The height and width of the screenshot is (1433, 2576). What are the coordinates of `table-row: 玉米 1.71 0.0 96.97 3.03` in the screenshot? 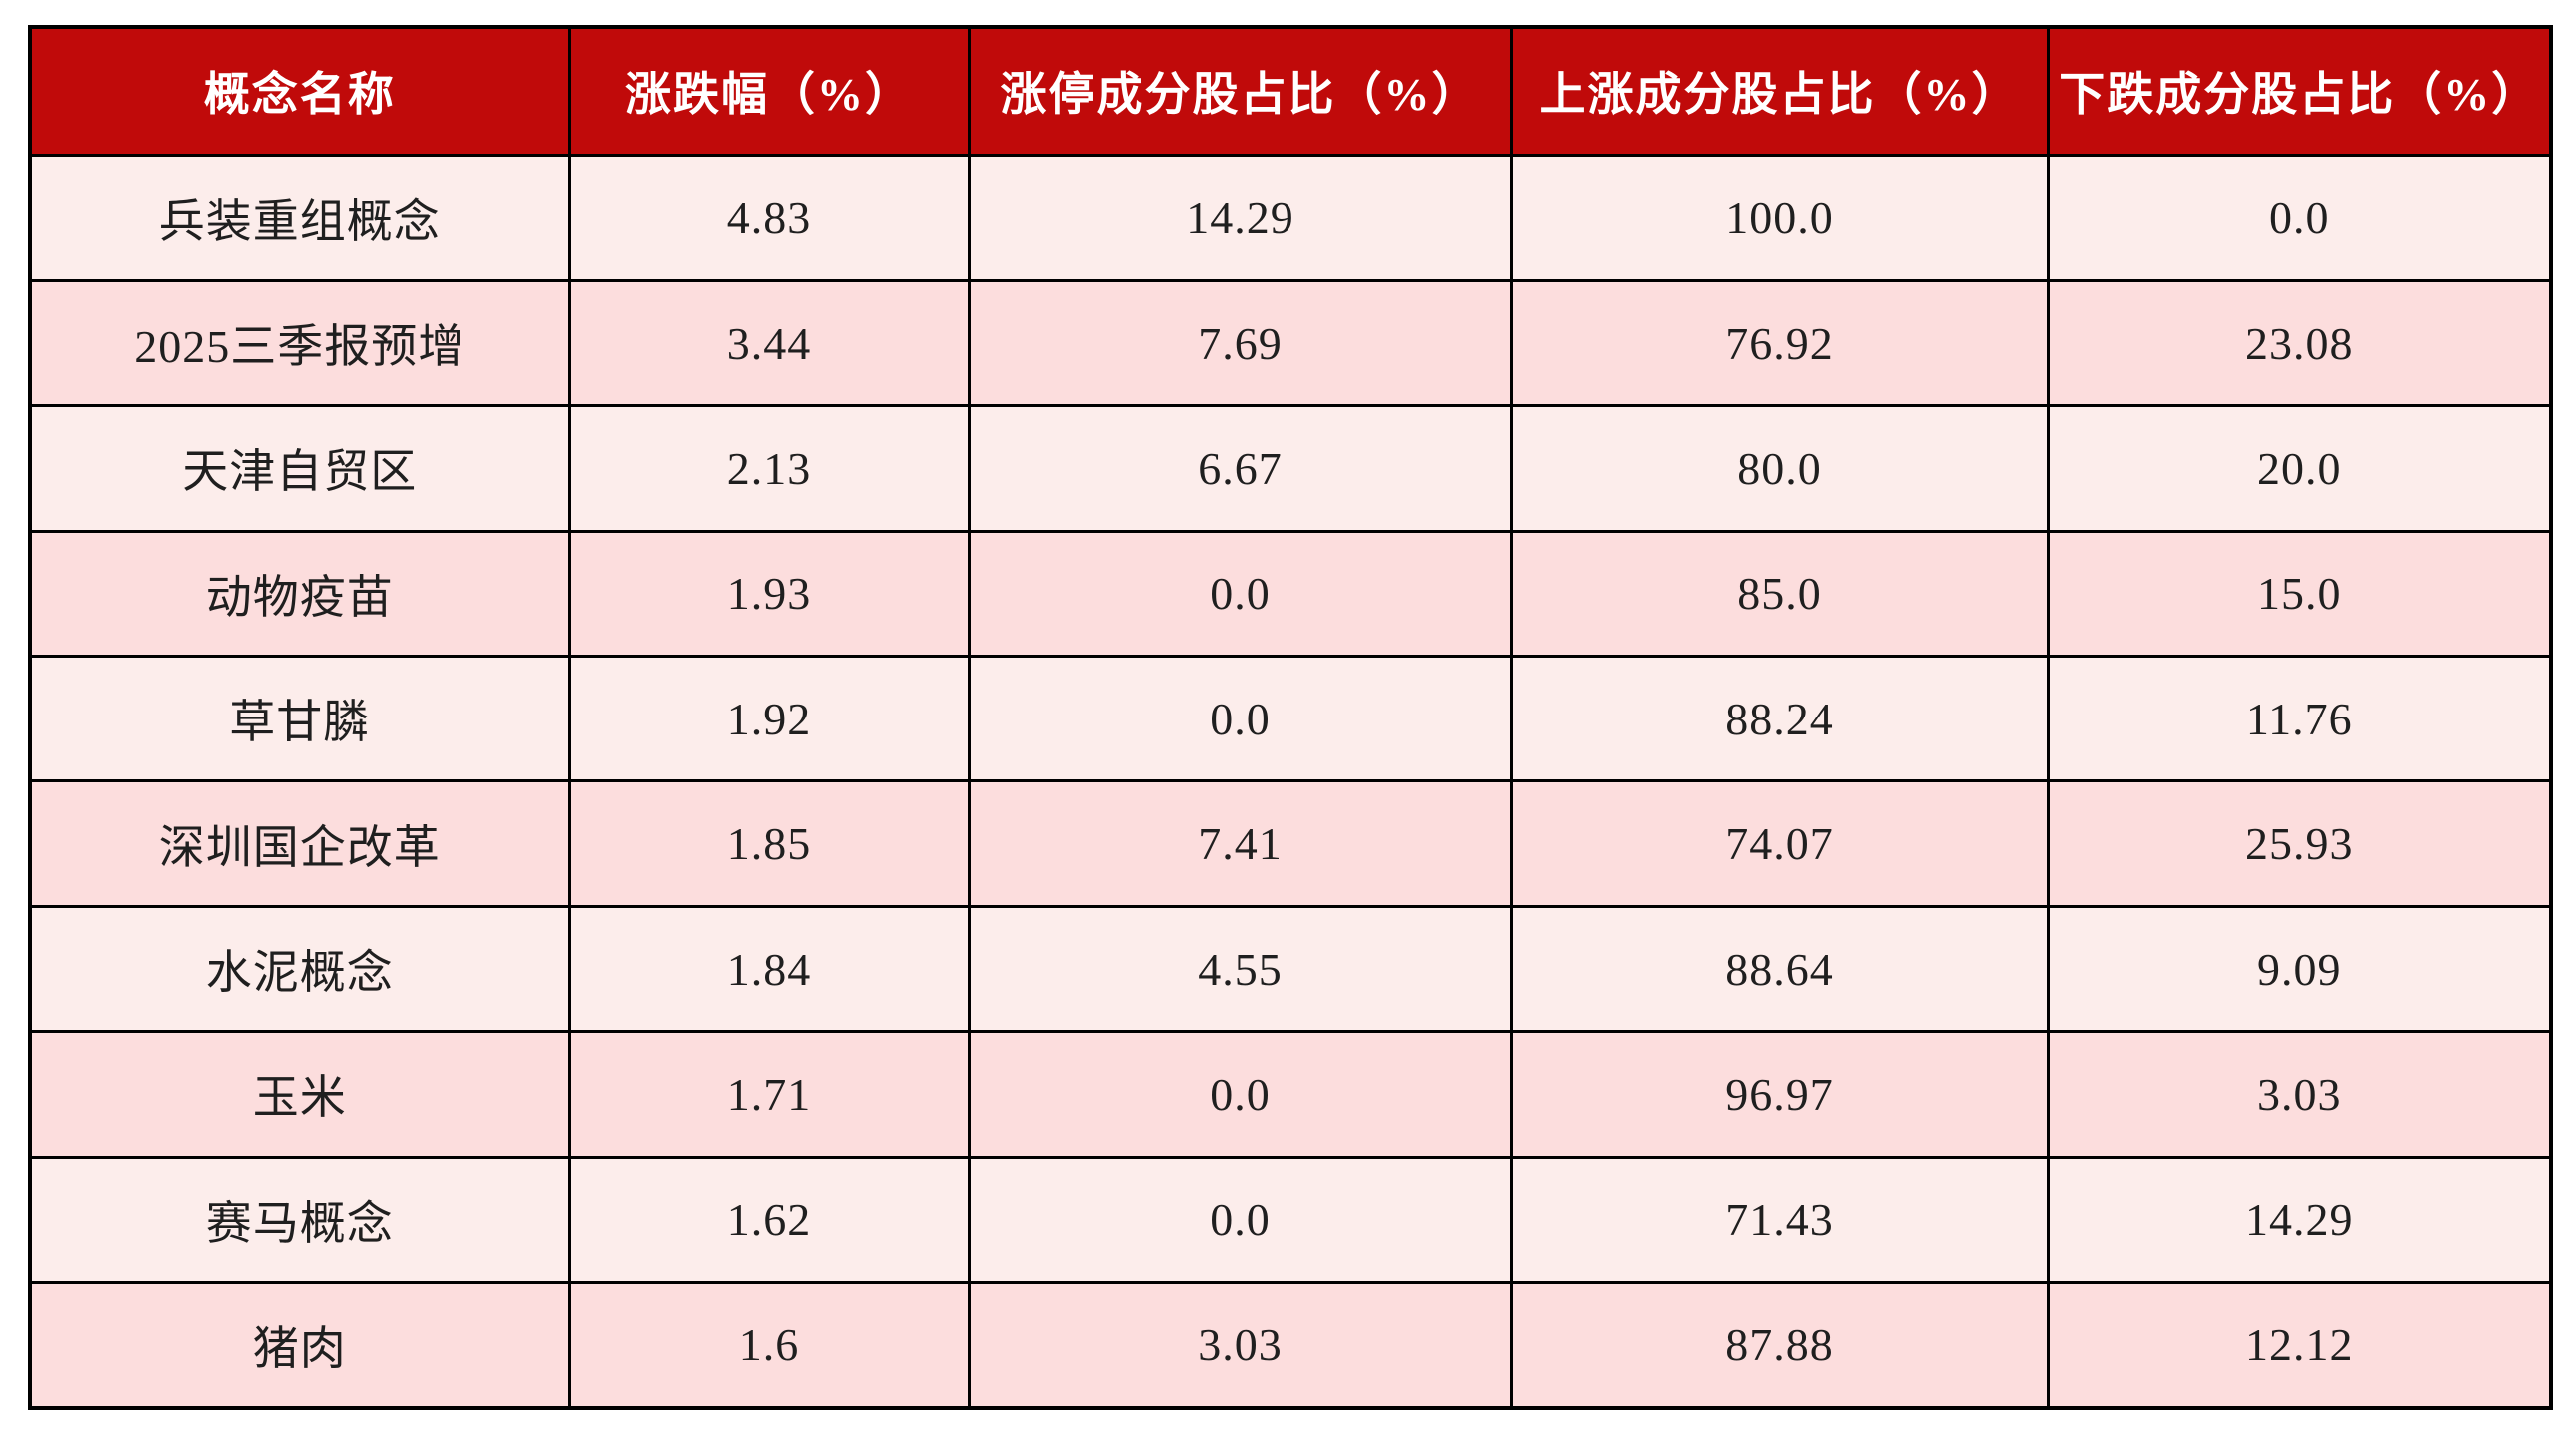 It's located at (1290, 1094).